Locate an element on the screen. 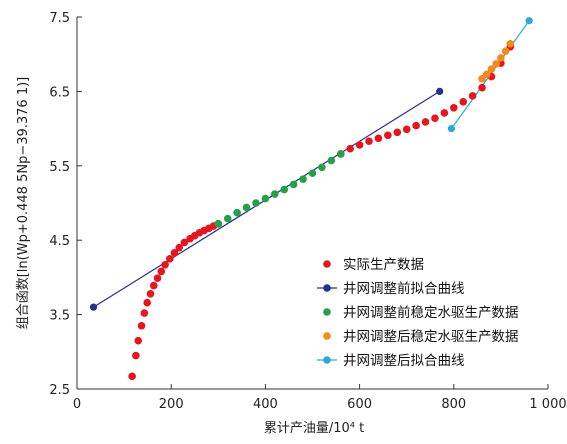  y-axis-label: 组合函数[ln(Wp+0.448 5Np−39.376 1)] is located at coordinates (23, 203).